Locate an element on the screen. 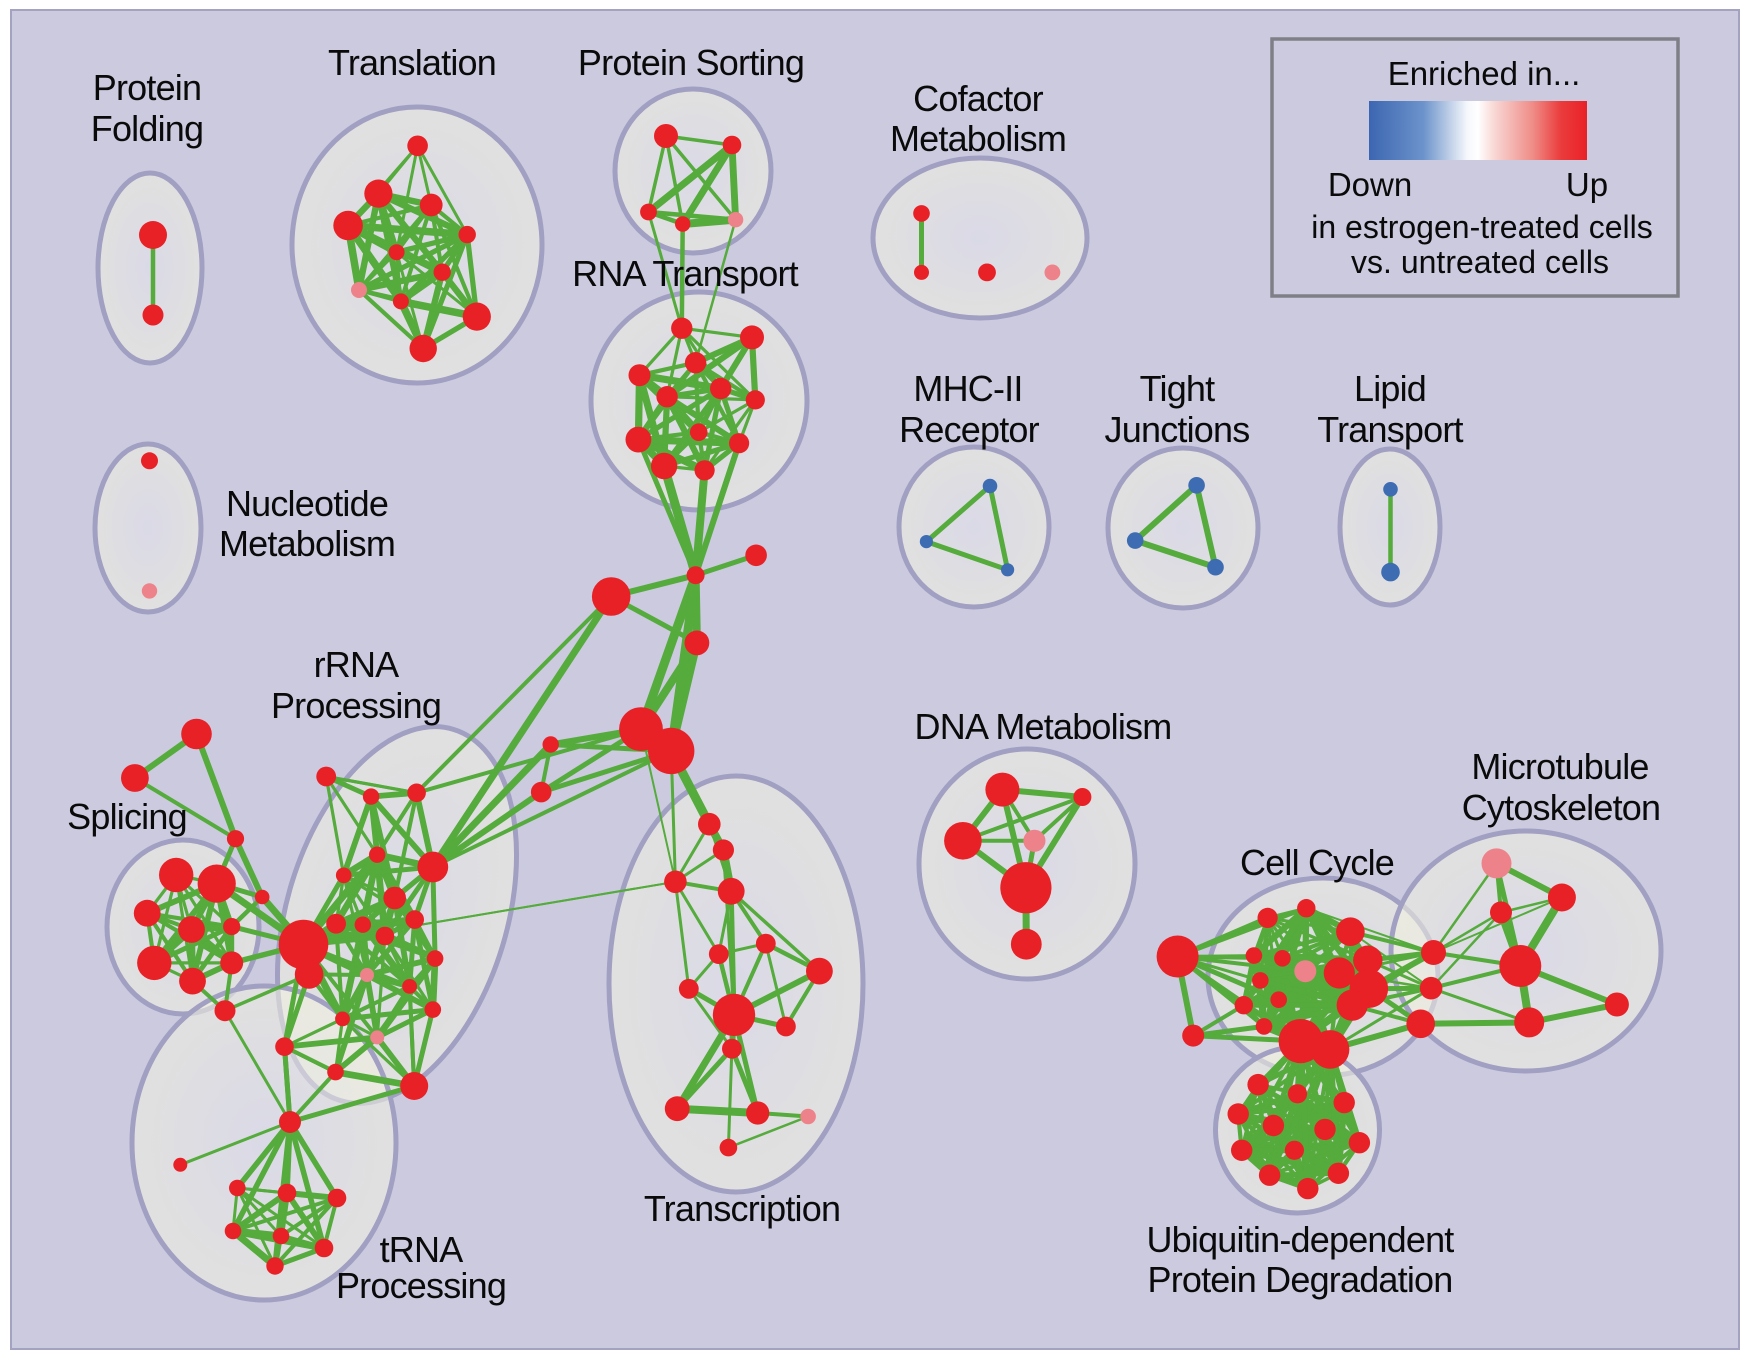 This screenshot has width=1750, height=1360. svg-text: vs. untreated cells is located at coordinates (1480, 262).